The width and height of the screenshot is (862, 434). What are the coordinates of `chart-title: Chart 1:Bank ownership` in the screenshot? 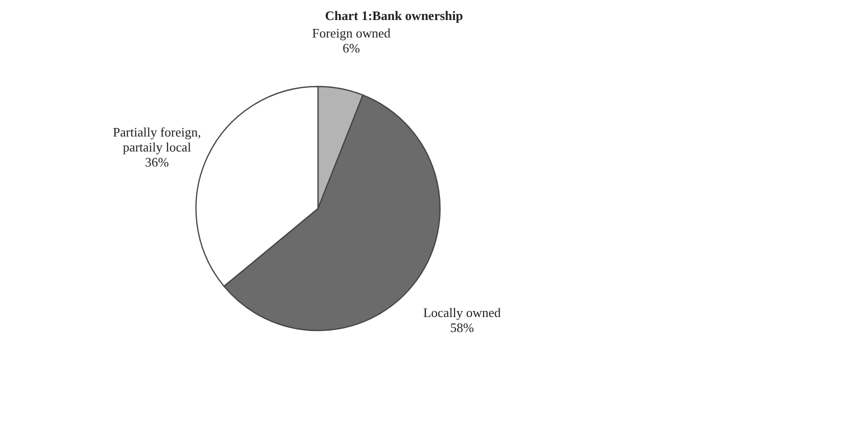 It's located at (394, 15).